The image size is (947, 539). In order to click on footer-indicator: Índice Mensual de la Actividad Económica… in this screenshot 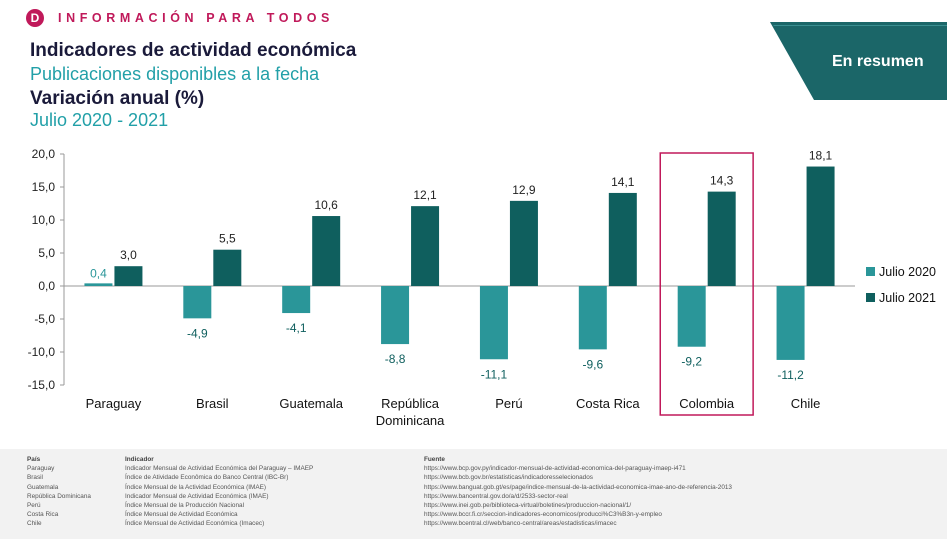, I will do `click(196, 487)`.